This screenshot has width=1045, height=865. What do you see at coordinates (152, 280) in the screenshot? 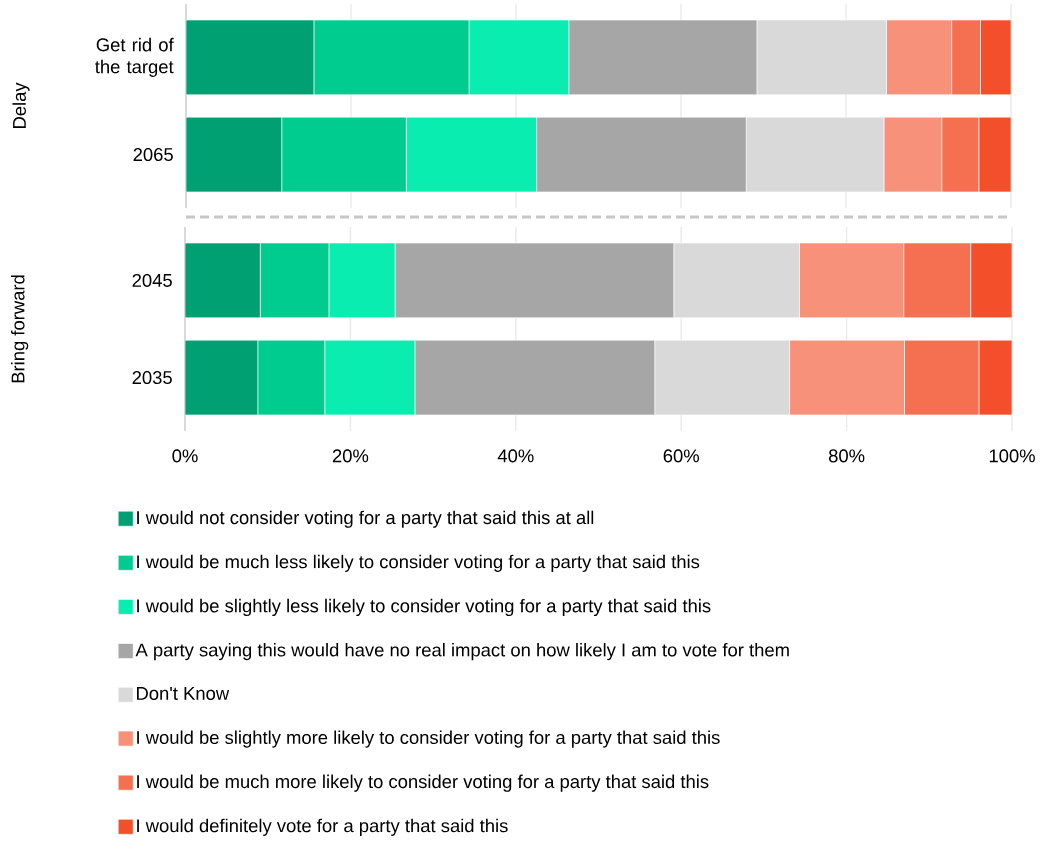
I see `y-tick-label: 2045` at bounding box center [152, 280].